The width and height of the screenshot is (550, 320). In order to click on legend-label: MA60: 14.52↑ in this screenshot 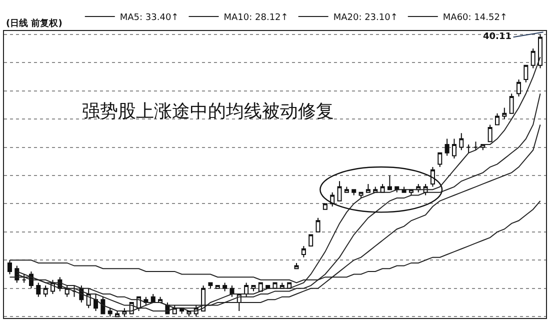, I will do `click(475, 18)`.